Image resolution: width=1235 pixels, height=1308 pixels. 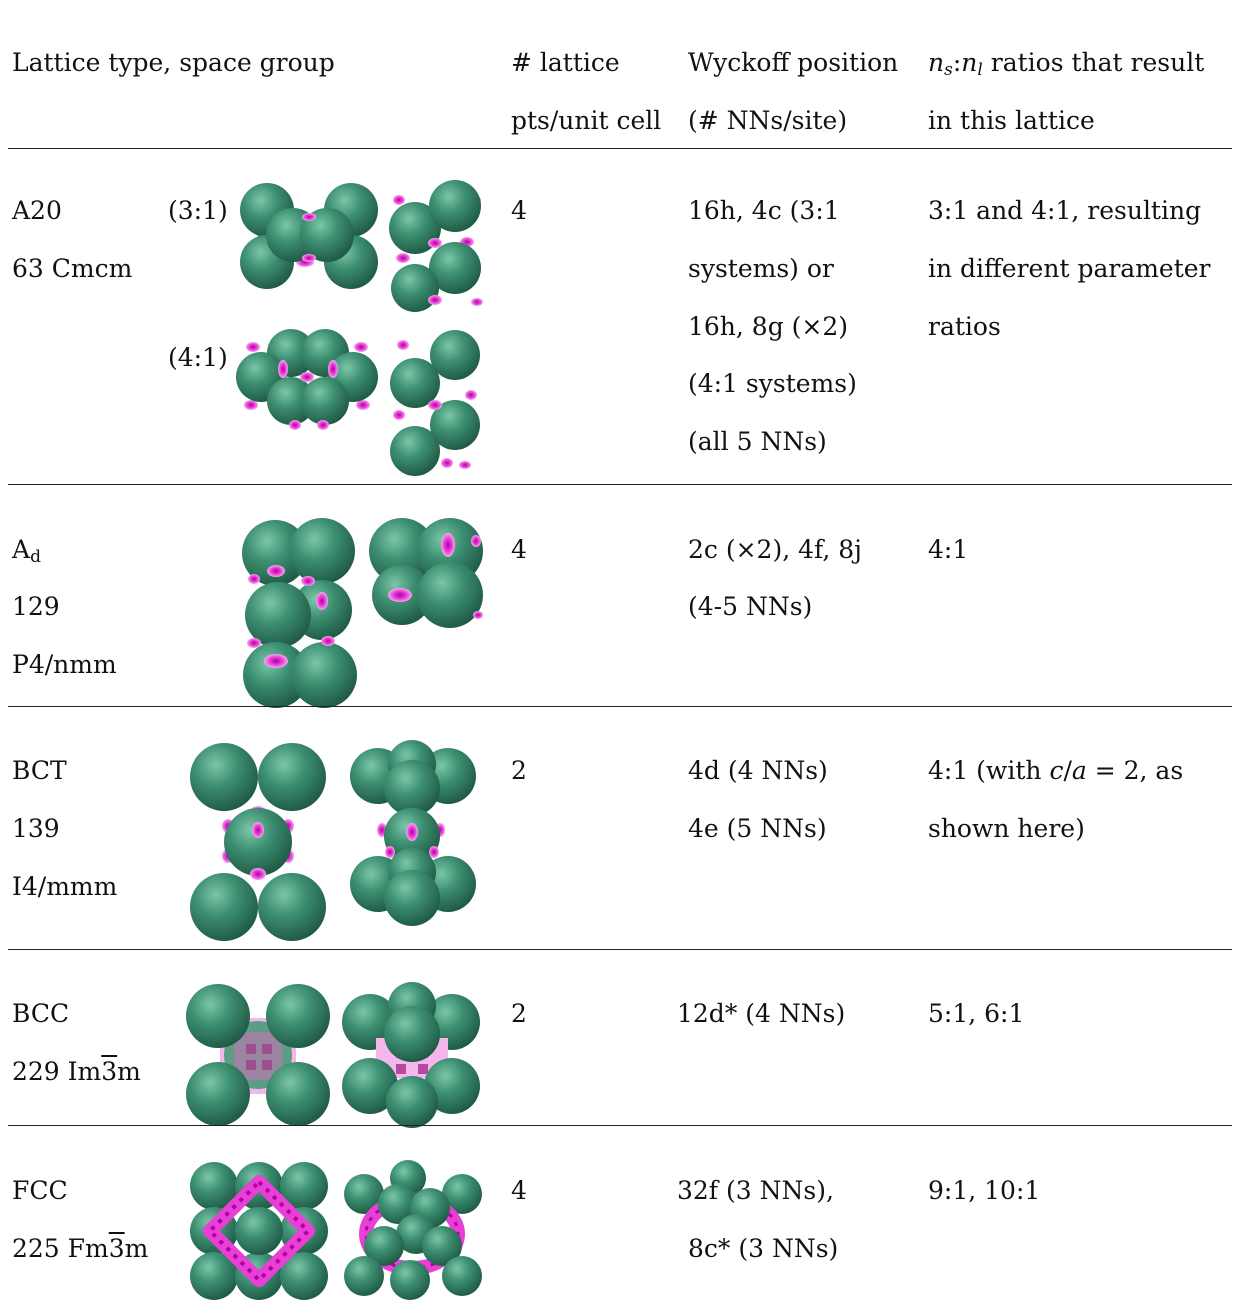 What do you see at coordinates (65, 886) in the screenshot?
I see `row-bct-spacegroup: I4/mmm` at bounding box center [65, 886].